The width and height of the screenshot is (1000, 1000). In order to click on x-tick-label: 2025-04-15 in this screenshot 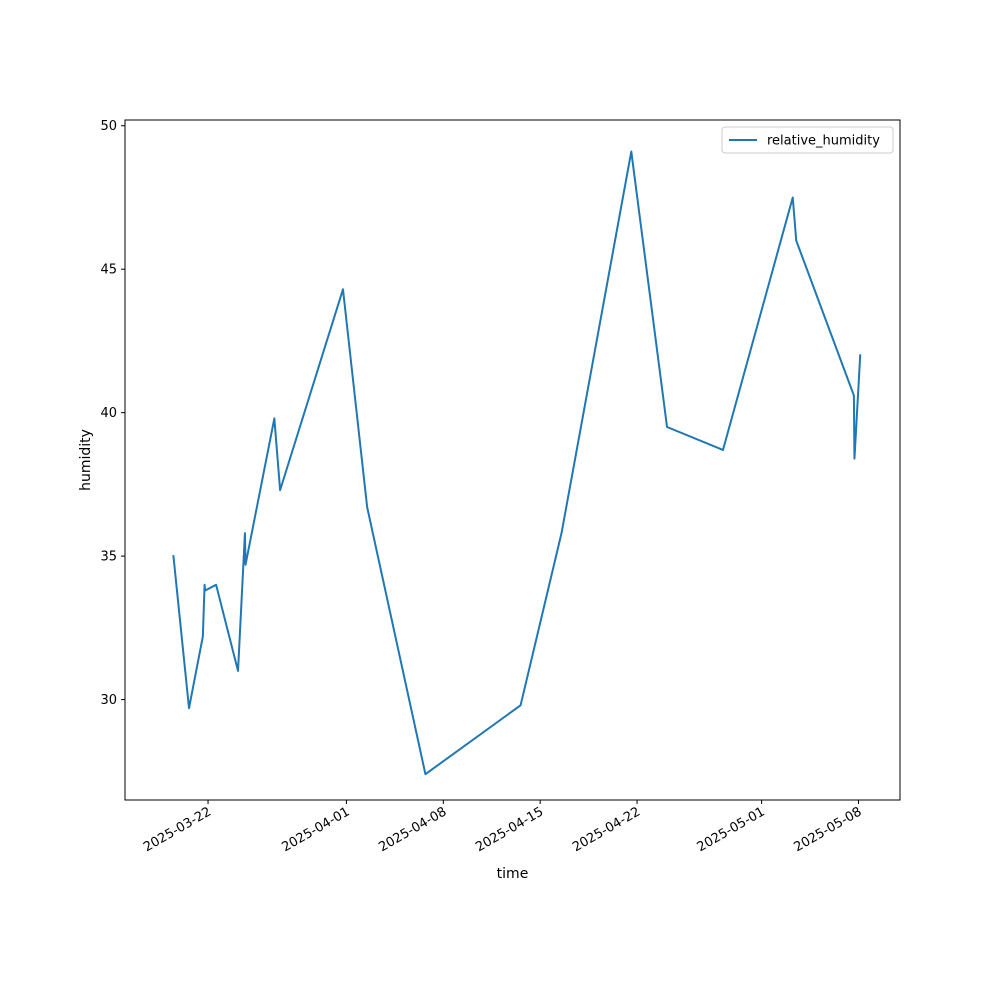, I will do `click(509, 829)`.